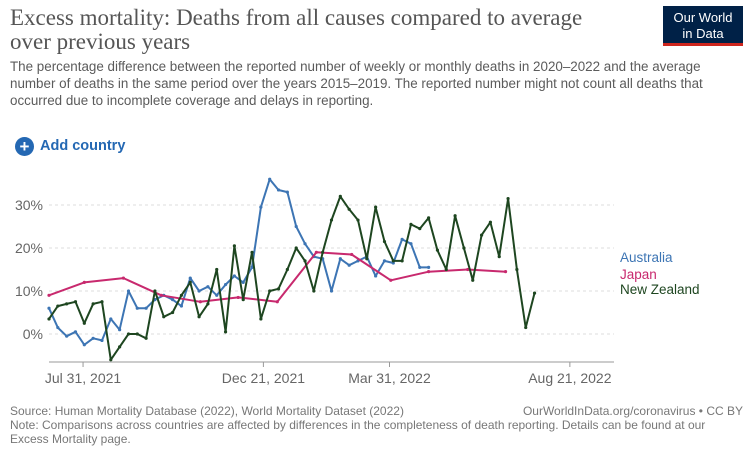 This screenshot has height=453, width=755. What do you see at coordinates (29, 291) in the screenshot?
I see `y-tick-label: 10%` at bounding box center [29, 291].